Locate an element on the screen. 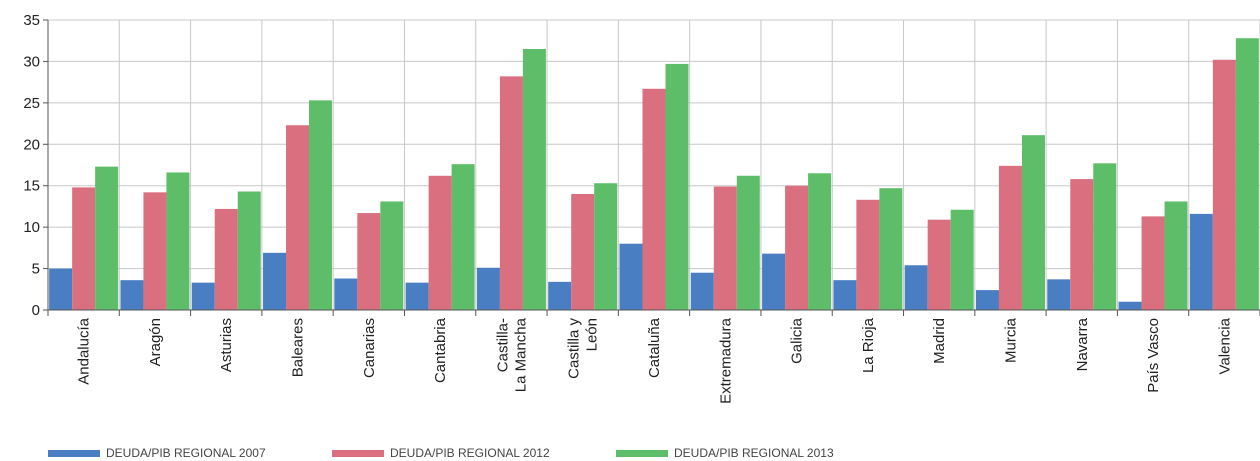 The width and height of the screenshot is (1260, 461). x-category-label: León is located at coordinates (592, 334).